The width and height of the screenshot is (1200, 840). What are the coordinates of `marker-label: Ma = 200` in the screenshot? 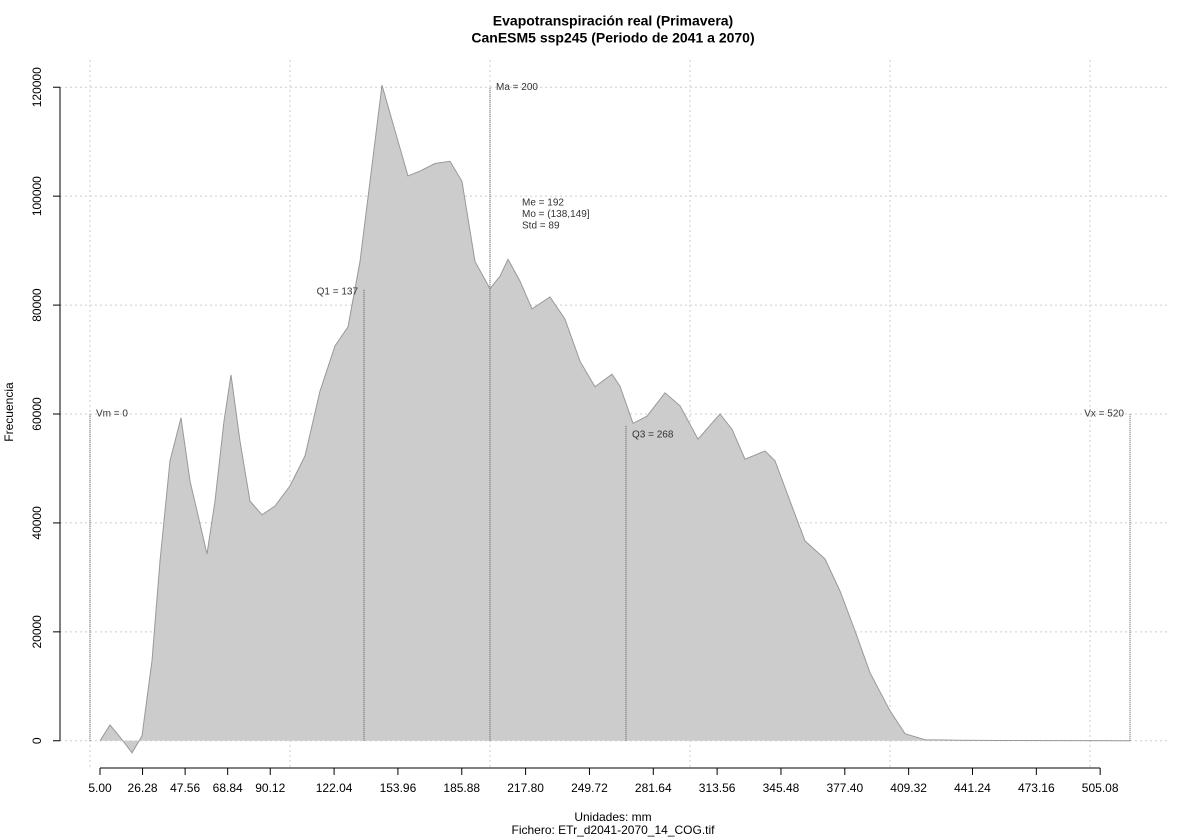 It's located at (517, 87).